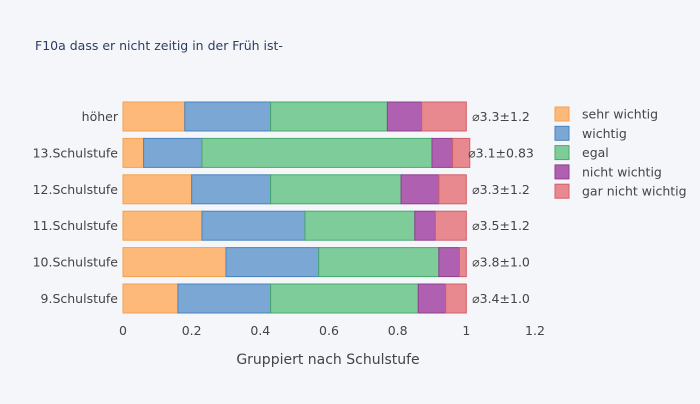 The image size is (700, 404). I want to click on x-tick-labels: 0 0.2 0.4 0.6 0.8 1 1.2, so click(332, 330).